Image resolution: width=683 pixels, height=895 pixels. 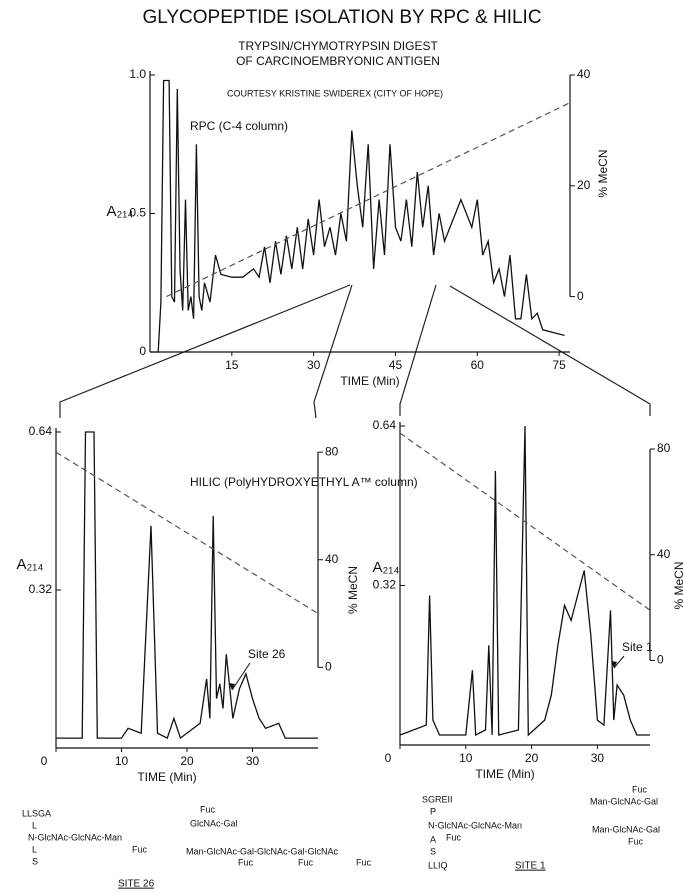 What do you see at coordinates (142, 351) in the screenshot?
I see `y-tick-label: 0` at bounding box center [142, 351].